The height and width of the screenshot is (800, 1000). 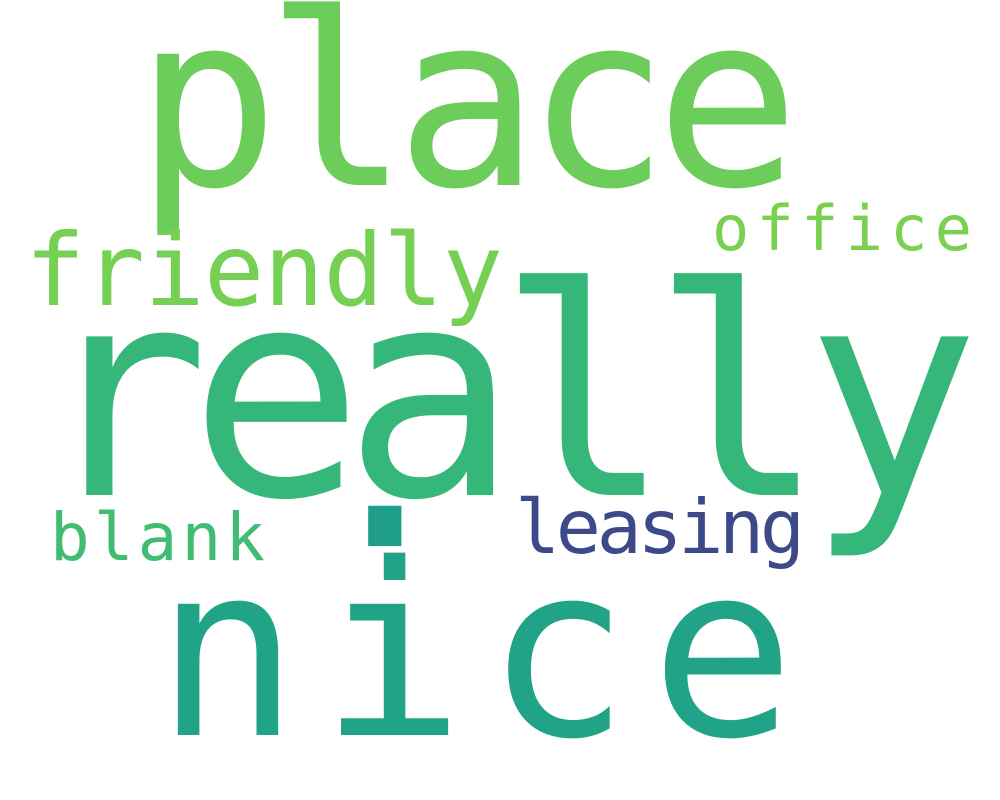 What do you see at coordinates (385, 452) in the screenshot?
I see `word-period: .` at bounding box center [385, 452].